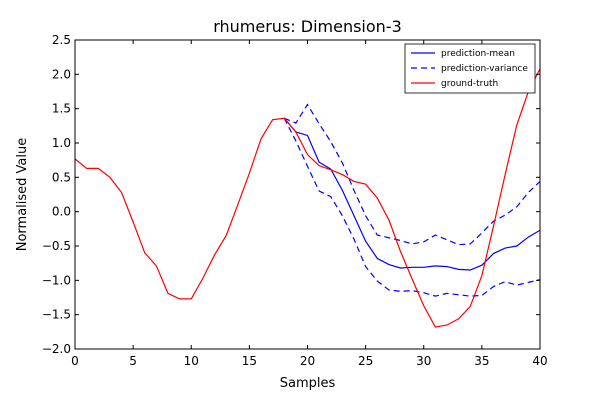 This screenshot has height=400, width=600. What do you see at coordinates (539, 361) in the screenshot?
I see `x-tick-label: 40` at bounding box center [539, 361].